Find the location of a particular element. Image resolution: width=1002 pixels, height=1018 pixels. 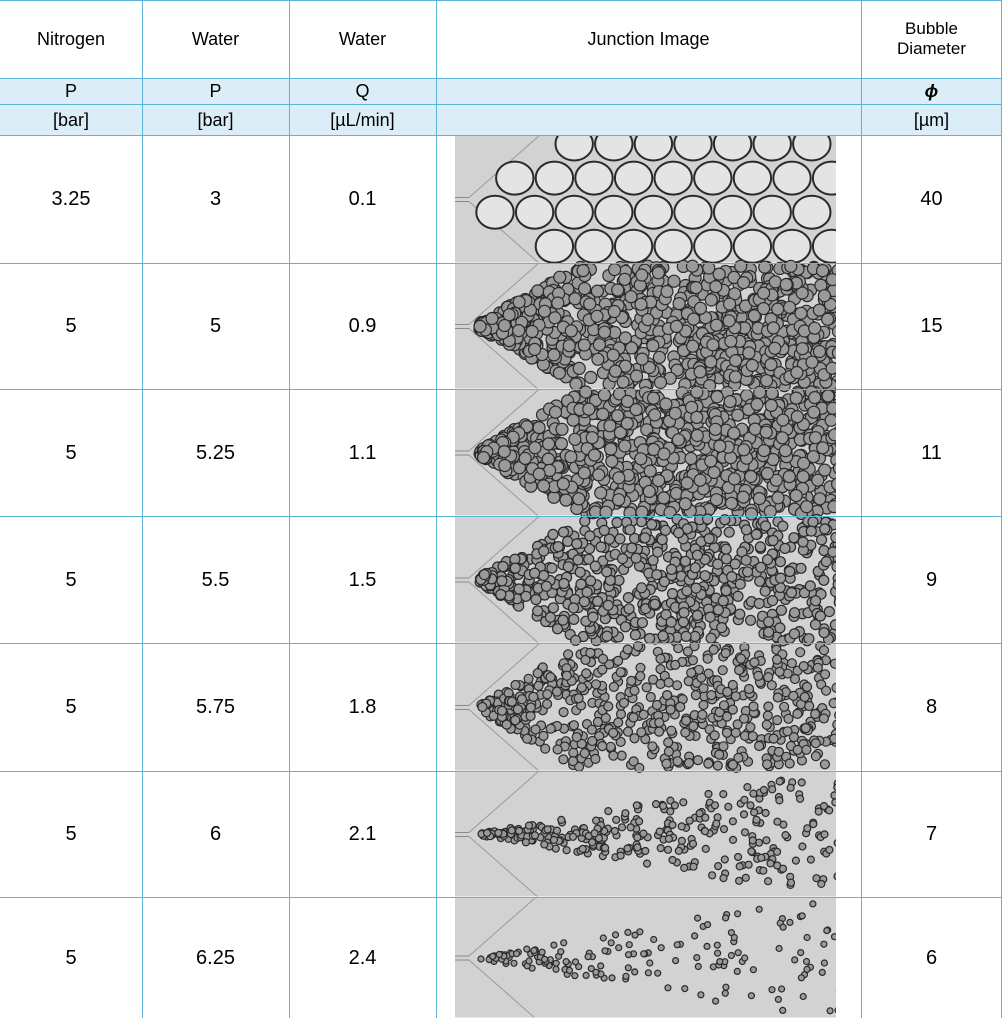

cell-text: 6.25 is located at coordinates (215, 957).